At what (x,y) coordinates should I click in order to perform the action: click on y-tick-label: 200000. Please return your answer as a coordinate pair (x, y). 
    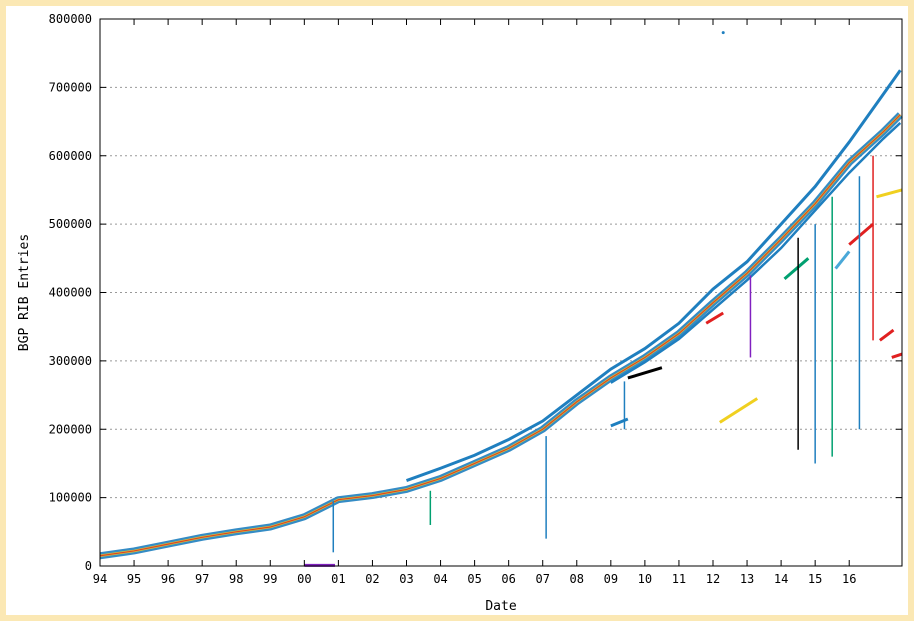
    Looking at the image, I should click on (70, 429).